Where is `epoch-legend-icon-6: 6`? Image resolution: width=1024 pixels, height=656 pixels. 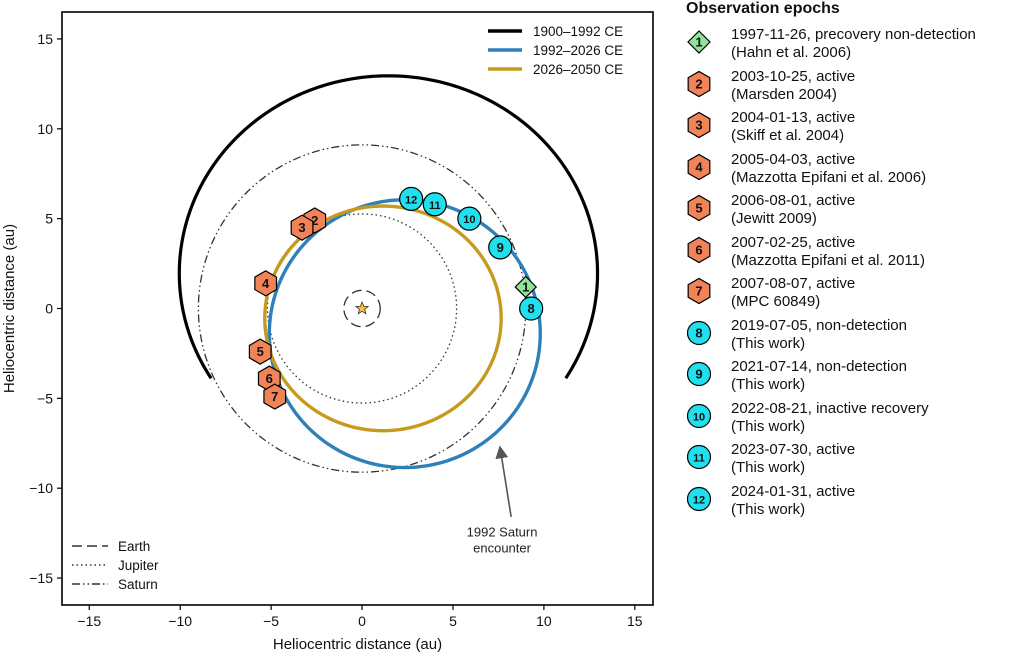 epoch-legend-icon-6: 6 is located at coordinates (699, 249).